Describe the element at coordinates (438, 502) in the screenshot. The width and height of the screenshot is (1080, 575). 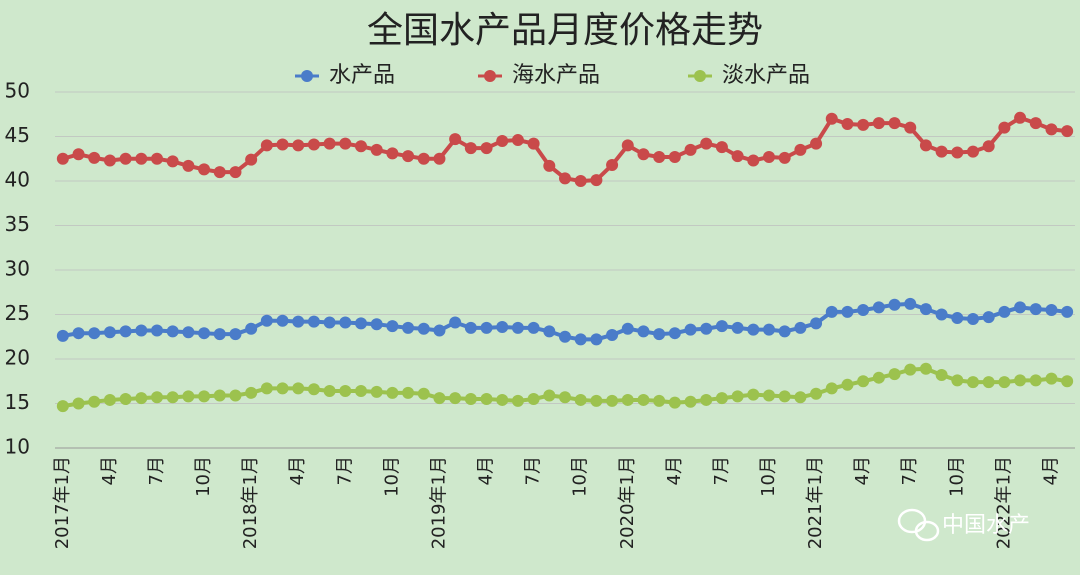
I see `x-tick-label: 2019年1月` at that location.